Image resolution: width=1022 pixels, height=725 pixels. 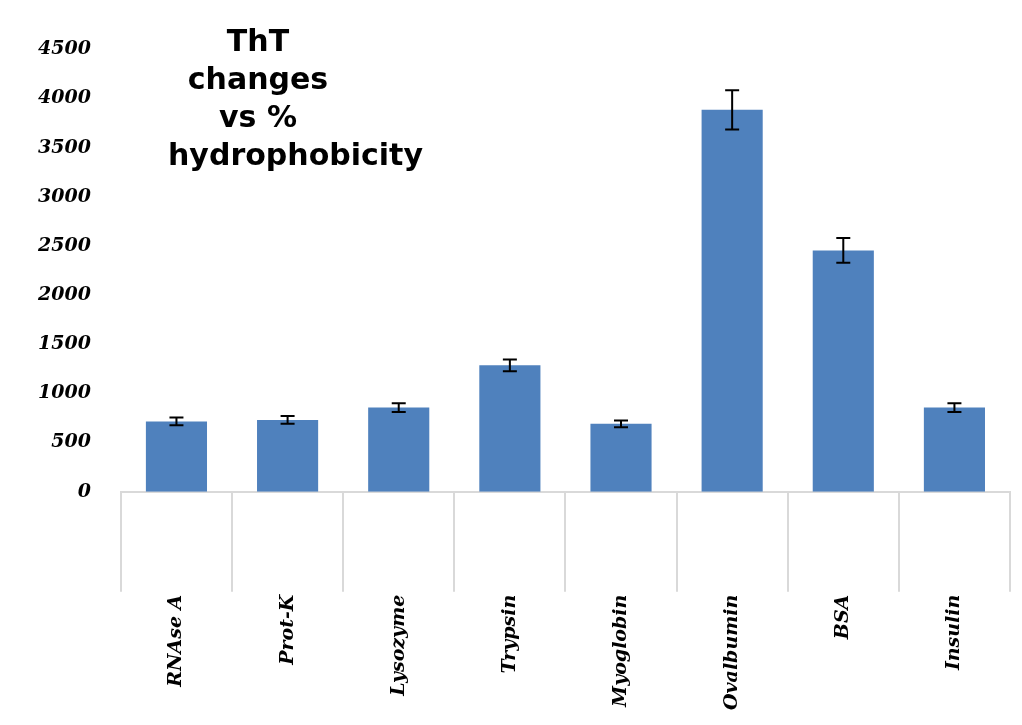 I want to click on x-tick-label: BSA, so click(x=841, y=617).